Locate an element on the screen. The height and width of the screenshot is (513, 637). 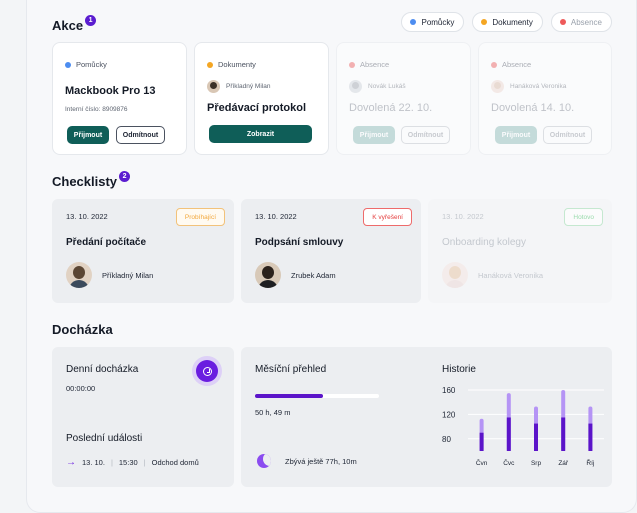
history-label: Historie is located at coordinates (459, 369).